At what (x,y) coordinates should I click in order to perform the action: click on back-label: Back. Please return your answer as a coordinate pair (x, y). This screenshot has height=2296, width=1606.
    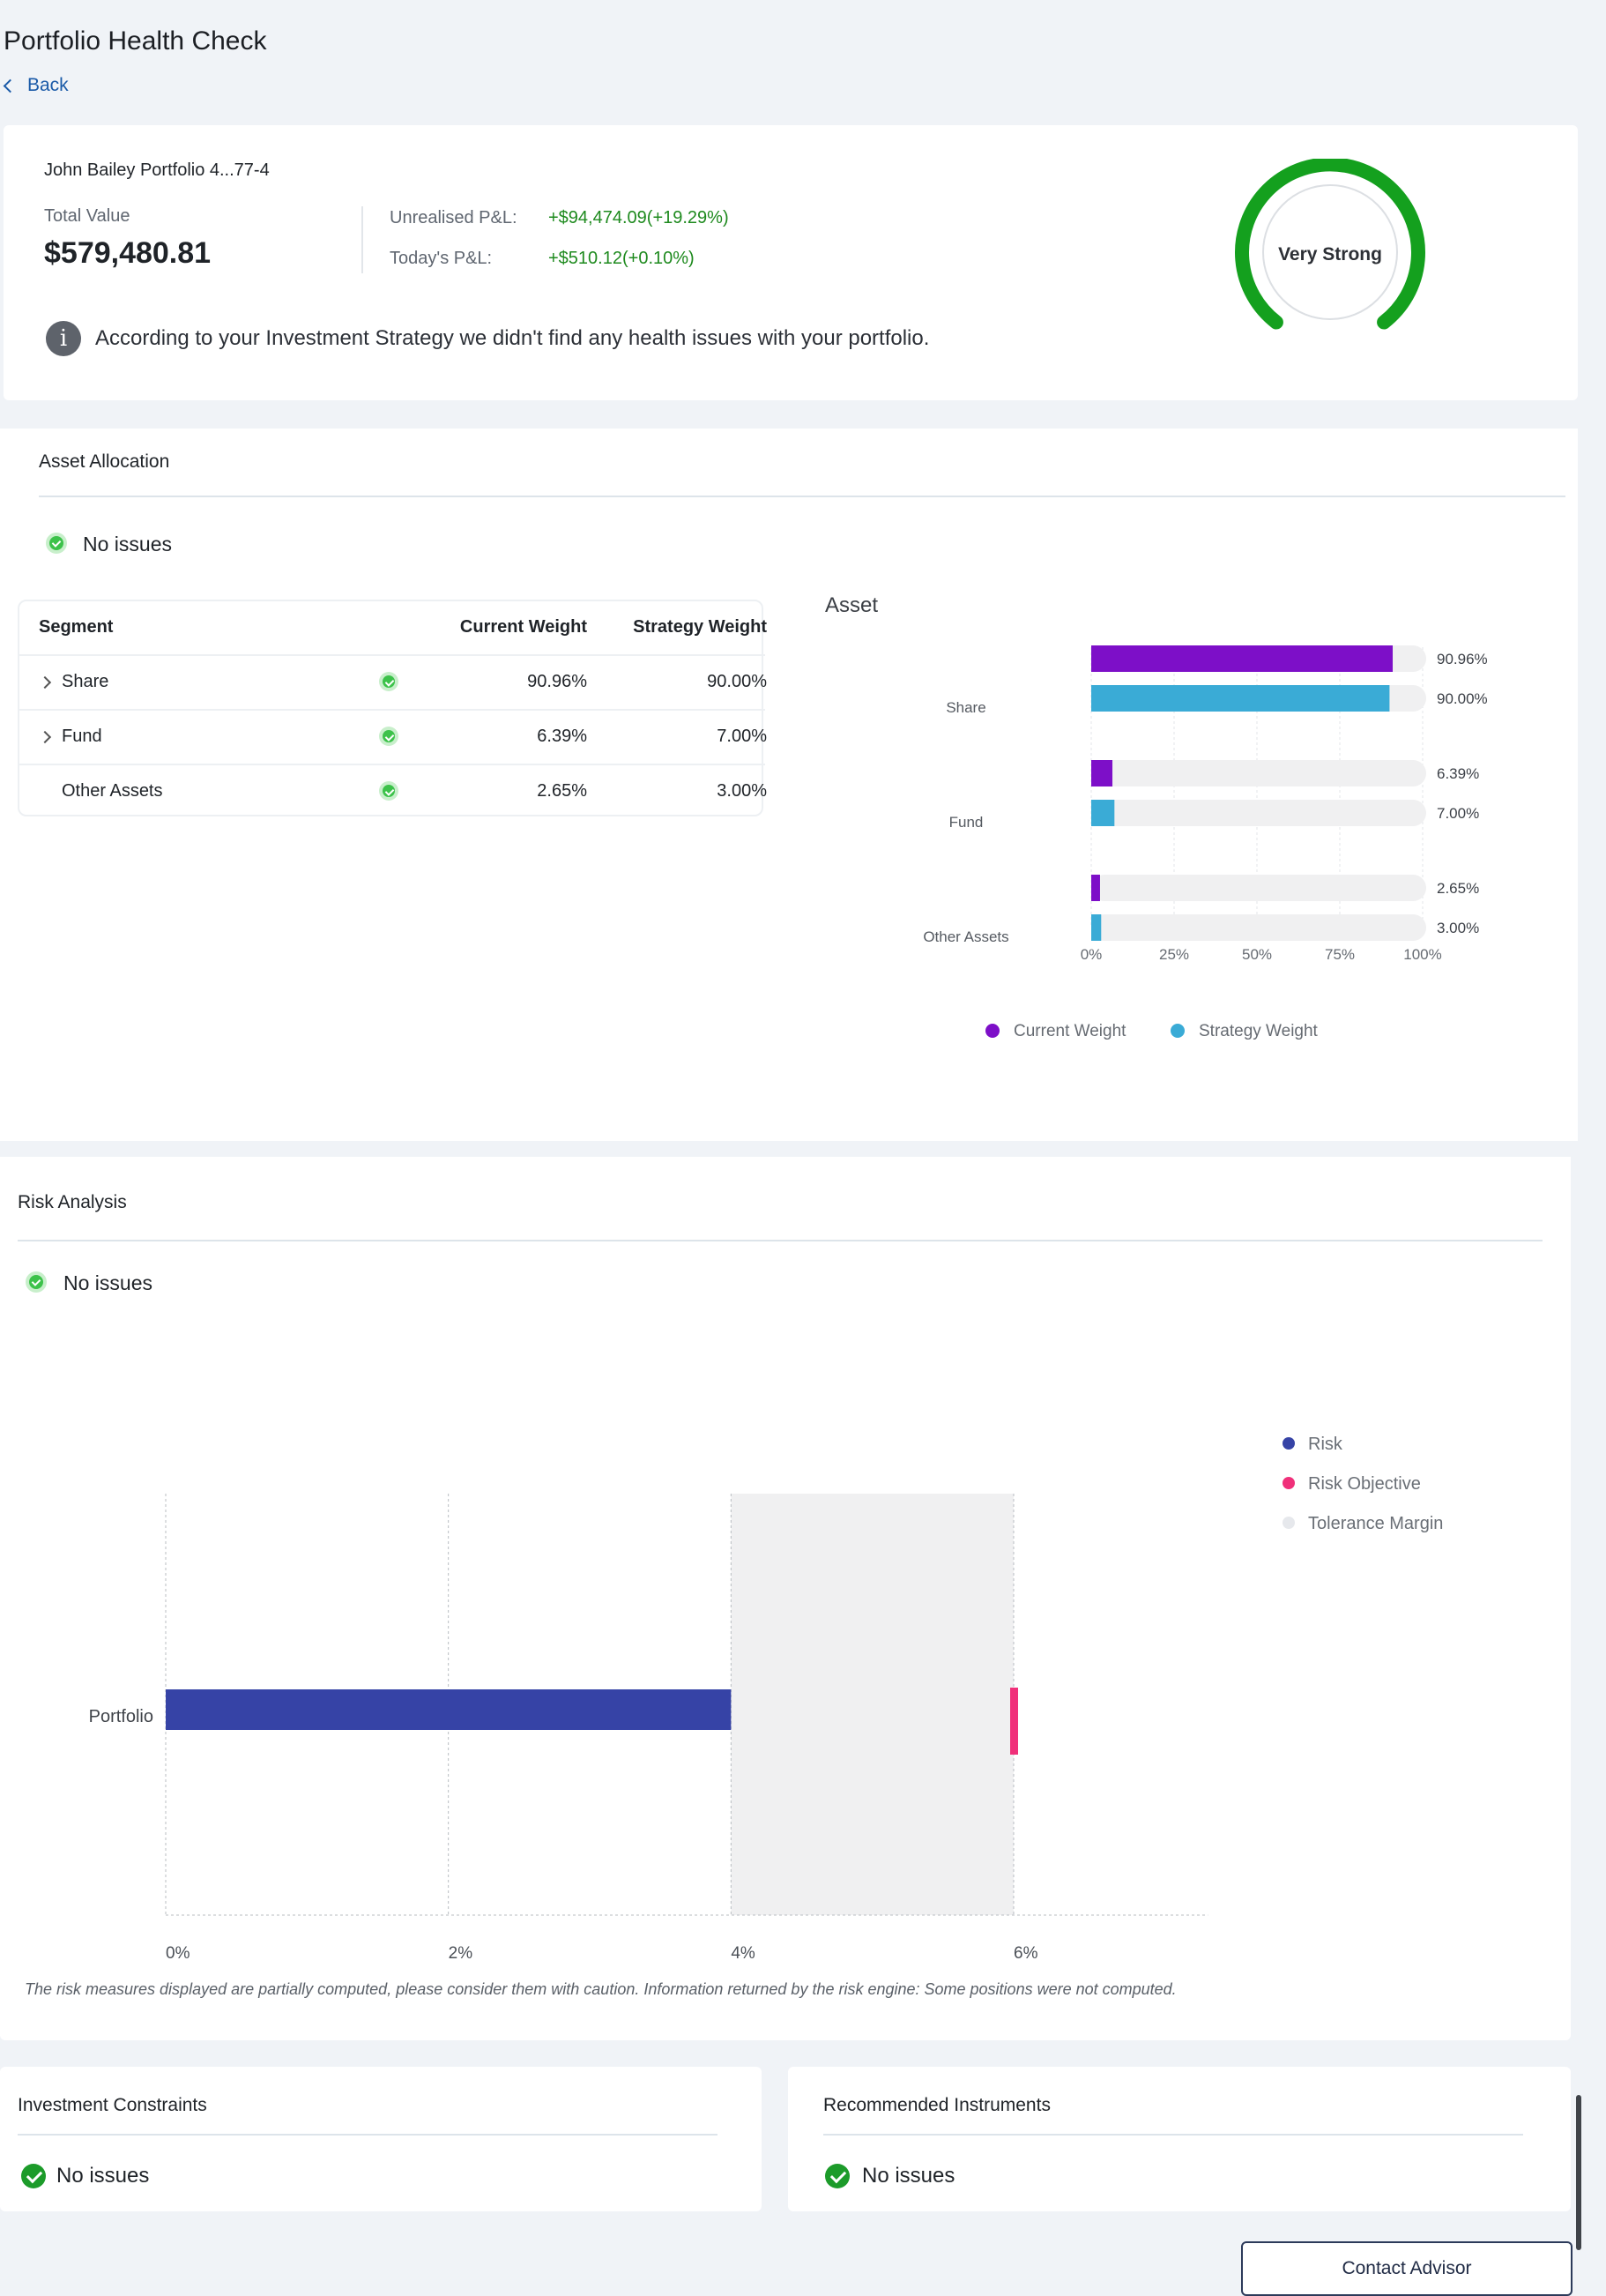
    Looking at the image, I should click on (48, 85).